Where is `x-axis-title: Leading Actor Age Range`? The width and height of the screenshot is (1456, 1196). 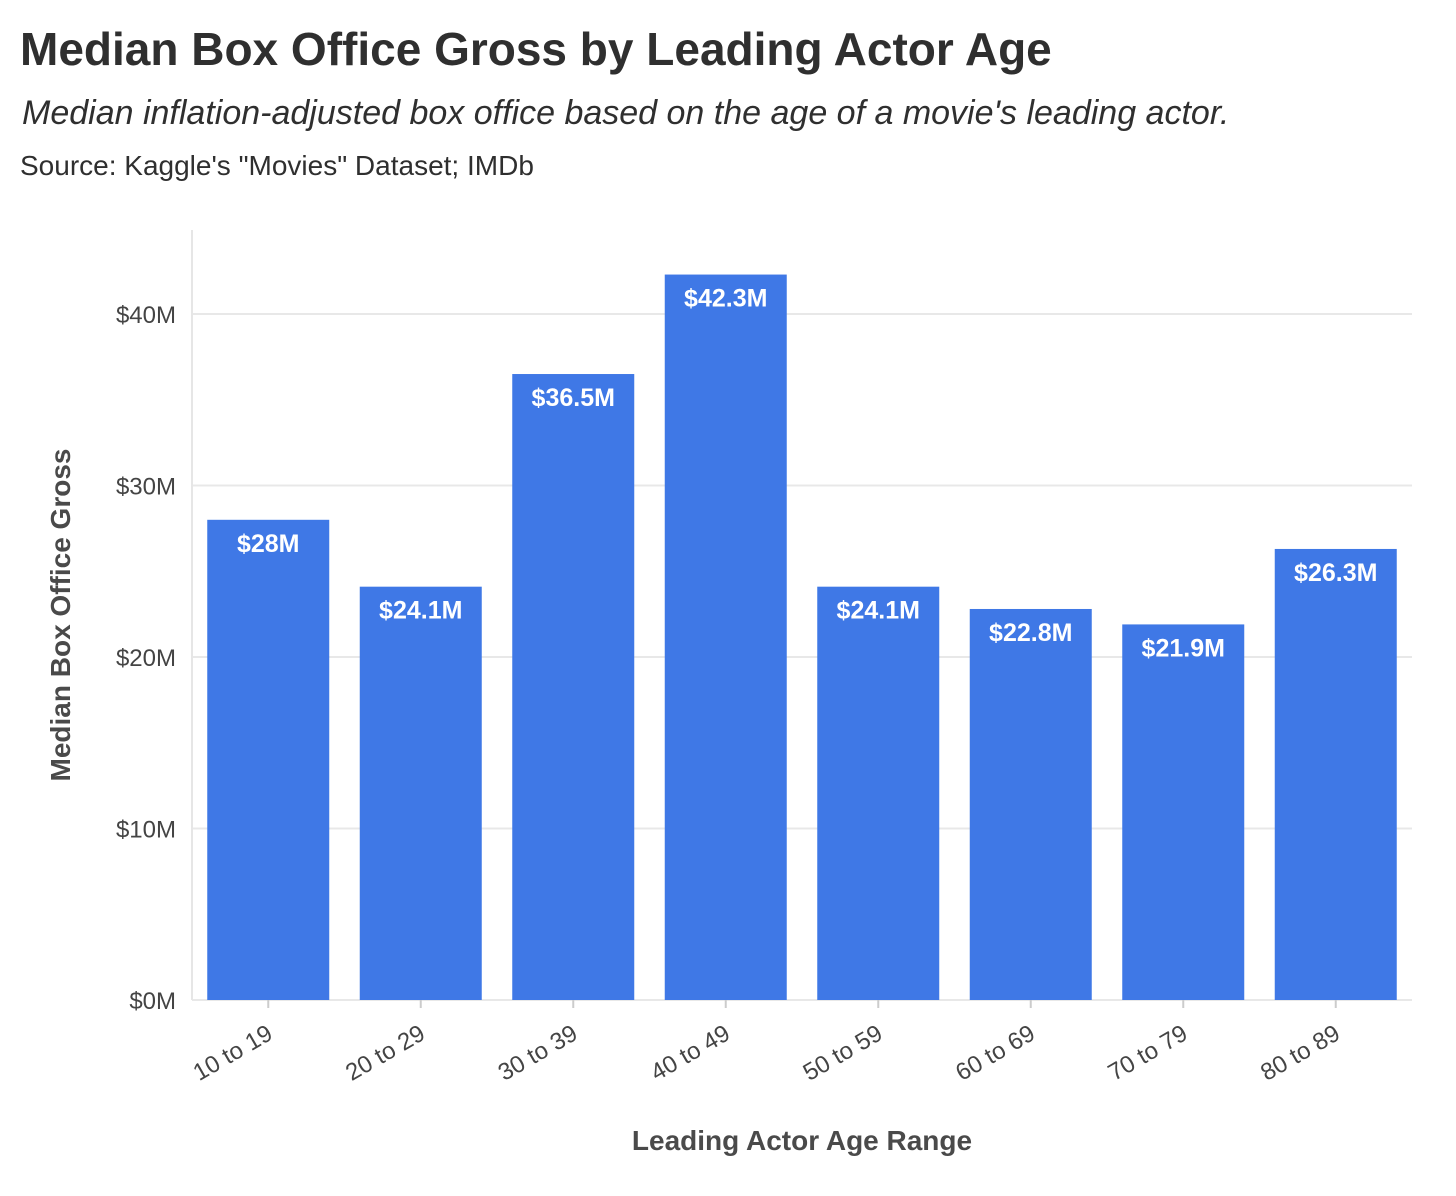
x-axis-title: Leading Actor Age Range is located at coordinates (802, 1140).